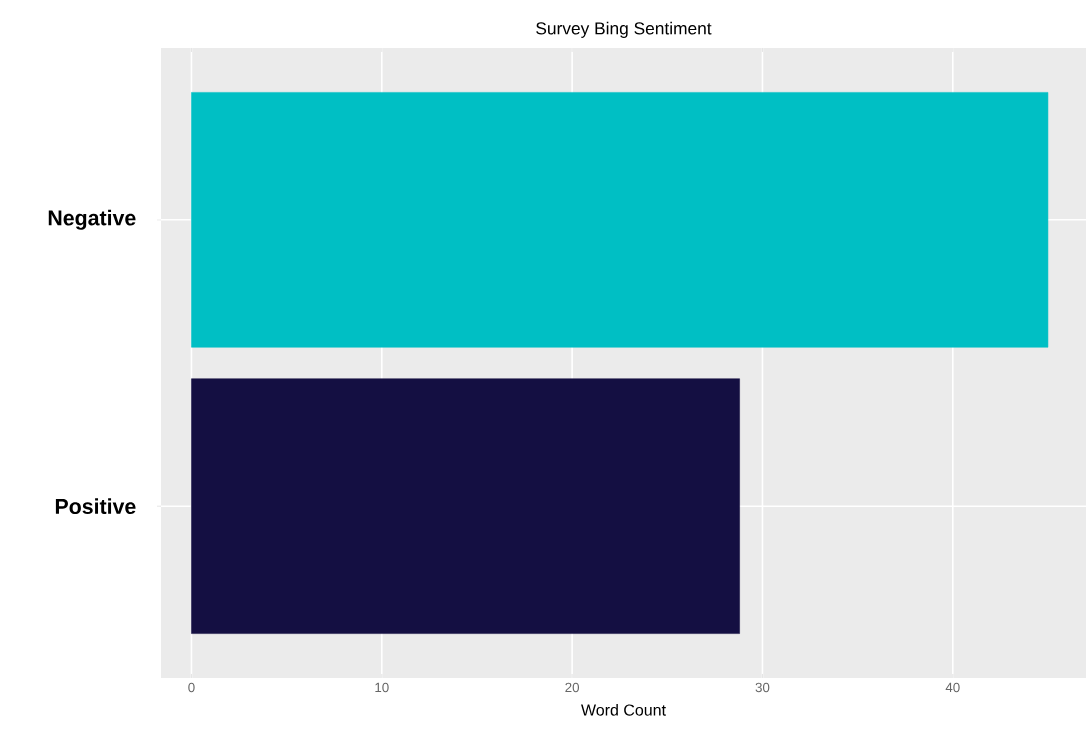  I want to click on x-tick-label: 30, so click(762, 687).